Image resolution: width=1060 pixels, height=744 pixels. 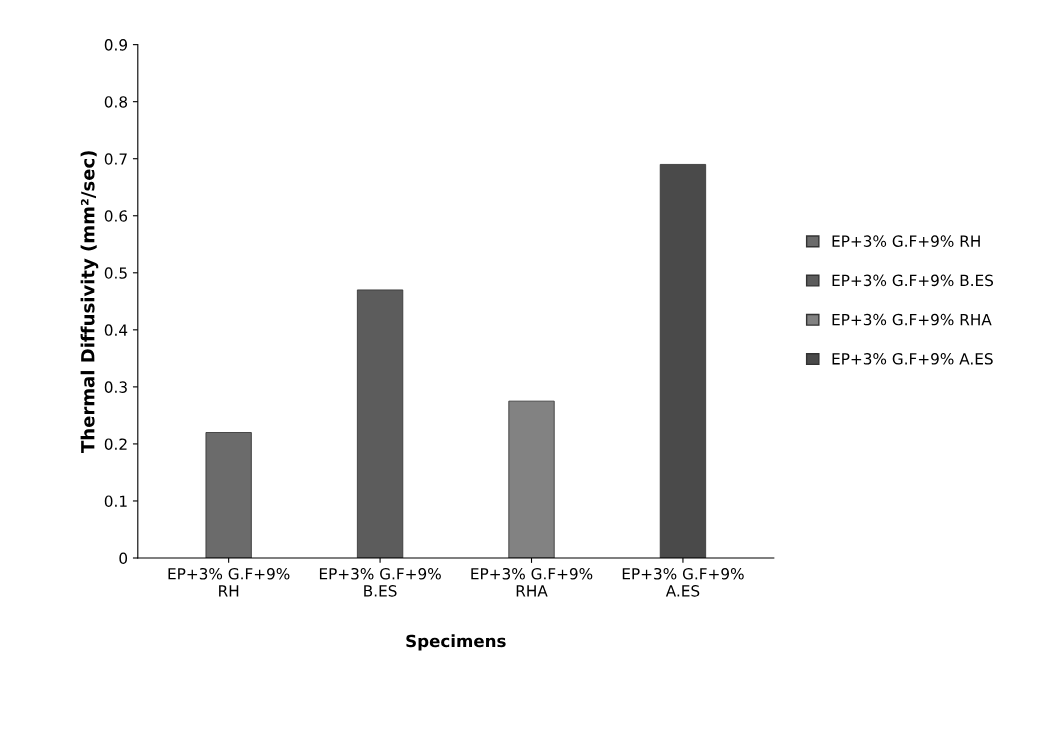 I want to click on y-tick-label: 0.8, so click(x=116, y=102).